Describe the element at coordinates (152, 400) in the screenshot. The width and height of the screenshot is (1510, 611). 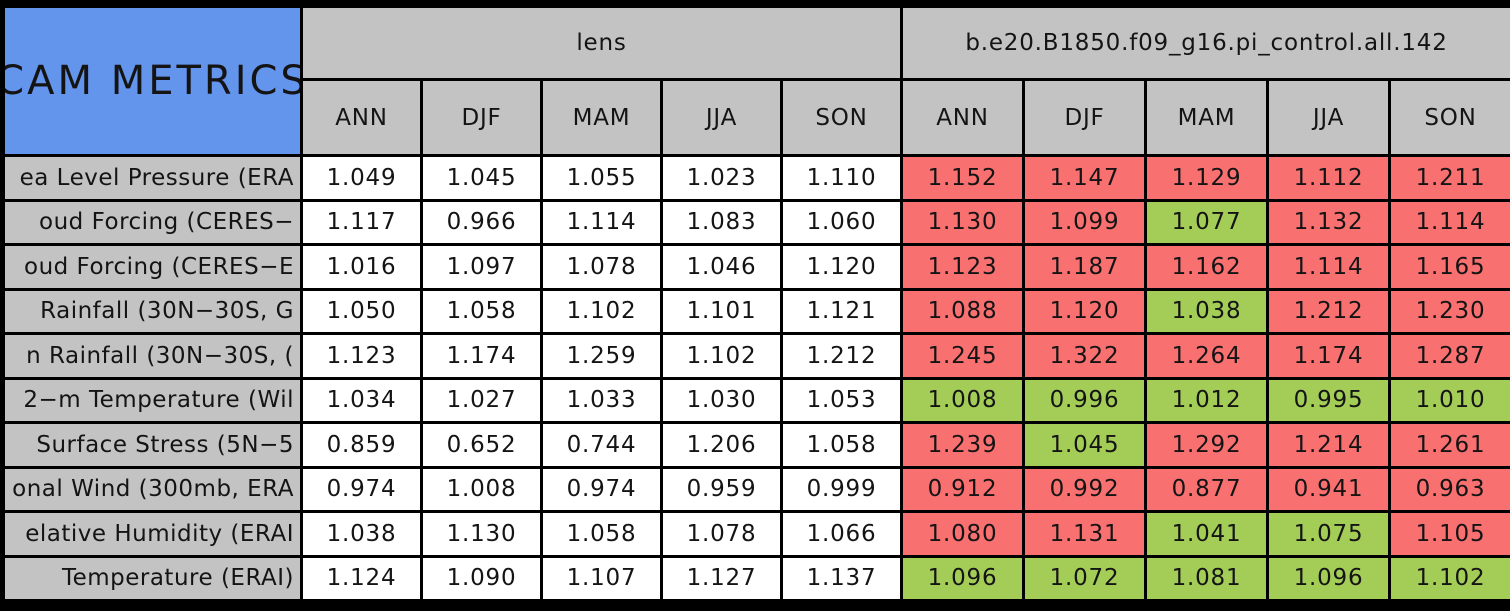
I see `metric-row-label: 2−m Temperature (Wil` at that location.